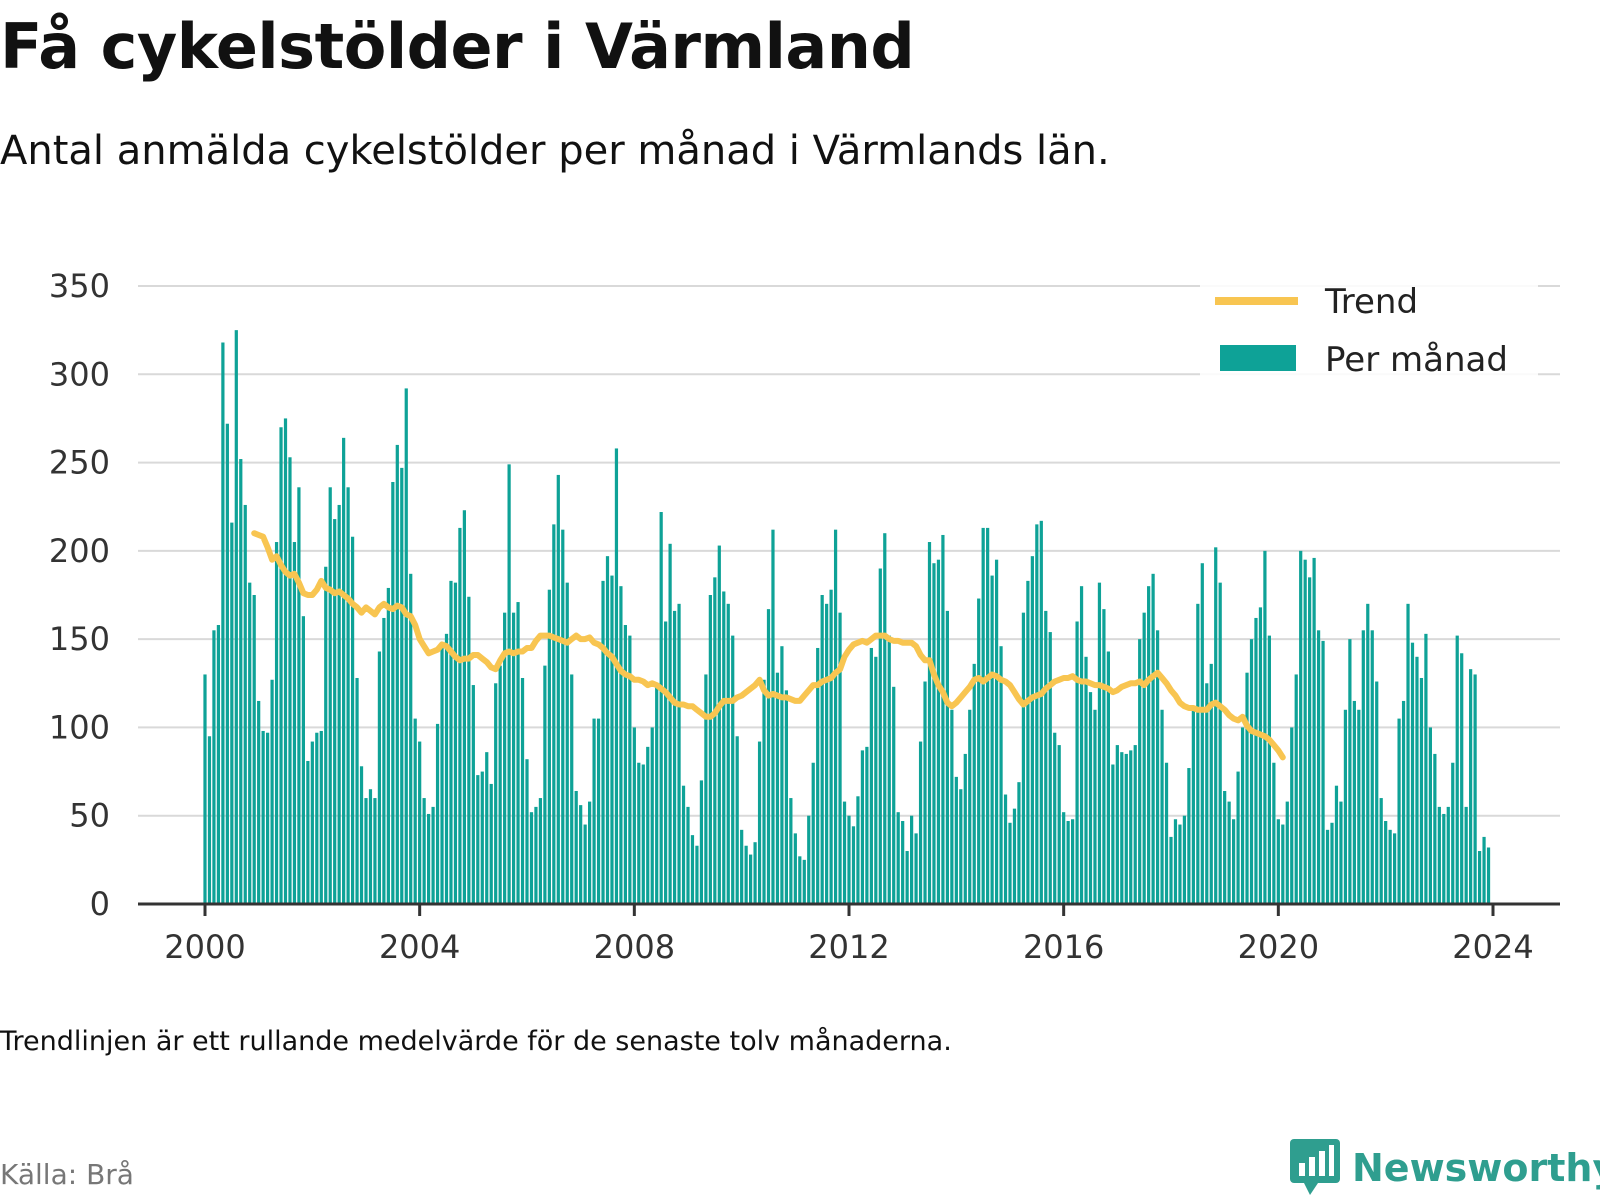  What do you see at coordinates (457, 46) in the screenshot?
I see `chart-title: Få cykelstölder i Värmland` at bounding box center [457, 46].